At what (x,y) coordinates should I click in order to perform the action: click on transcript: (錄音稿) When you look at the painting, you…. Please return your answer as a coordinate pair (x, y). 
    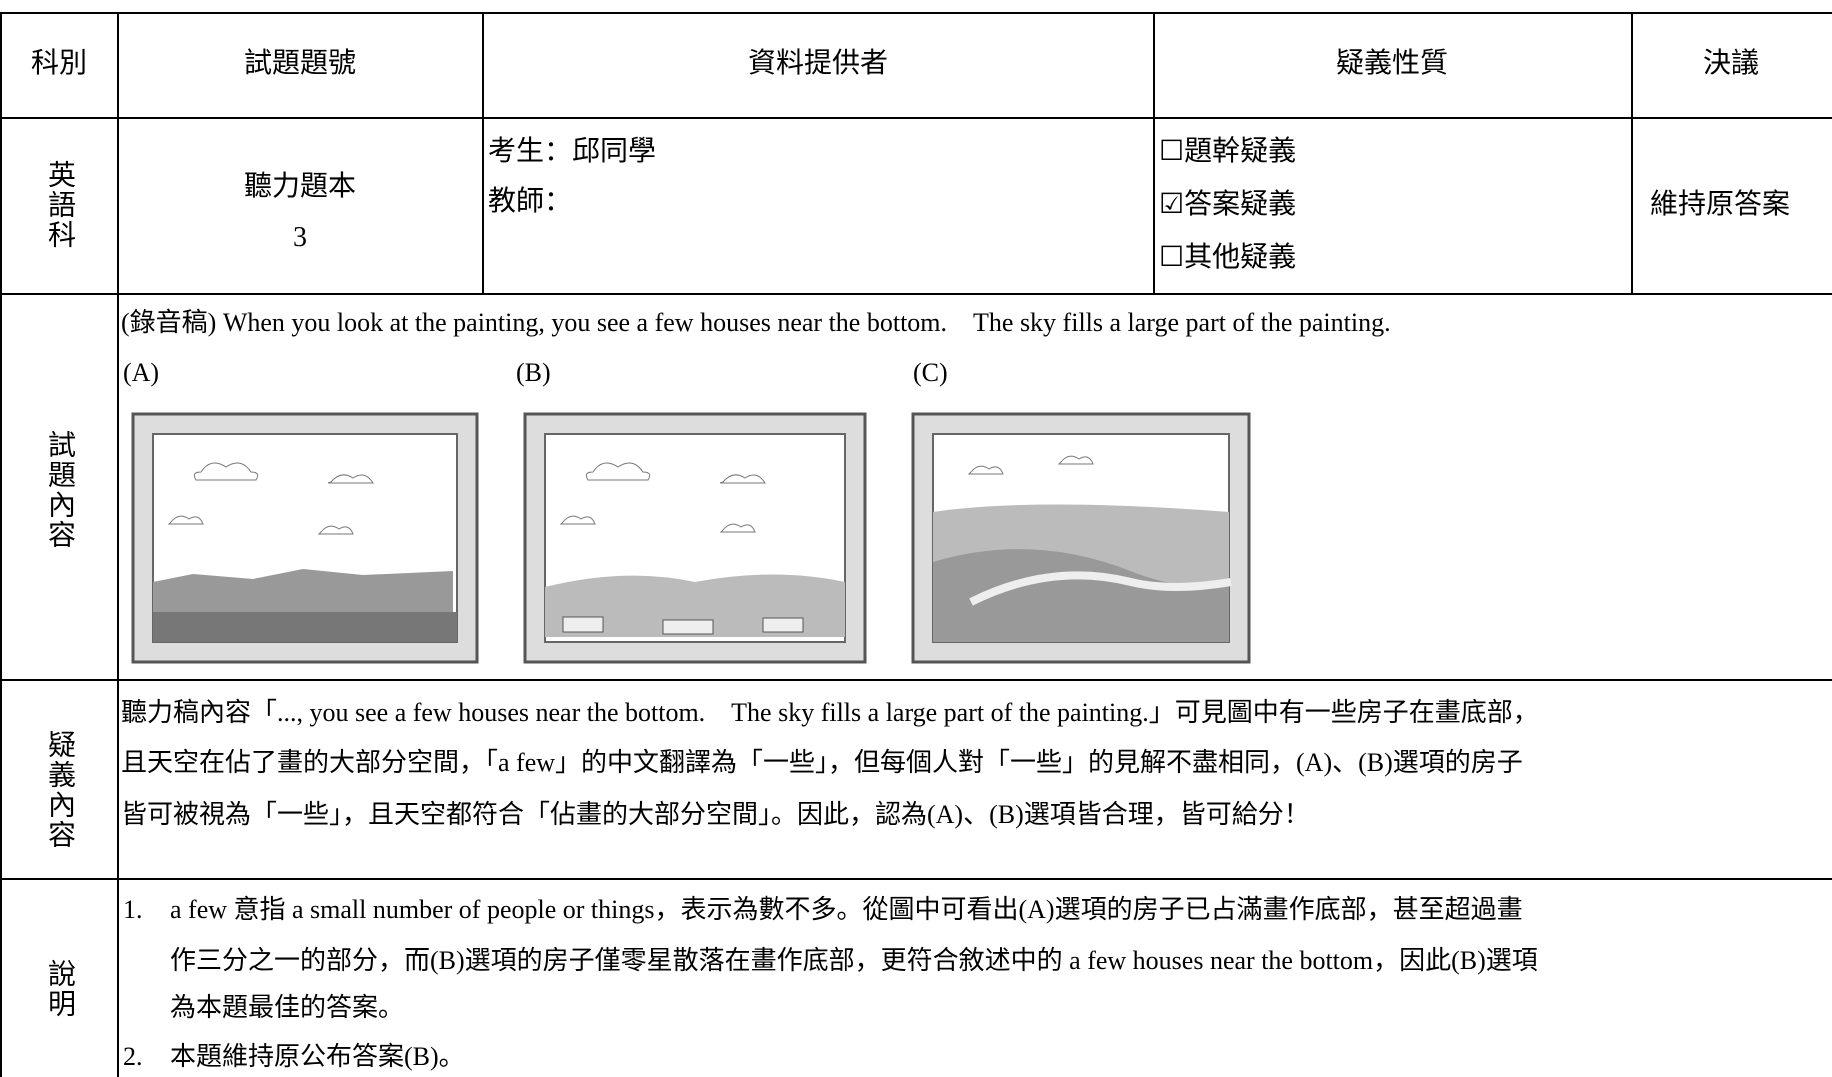
    Looking at the image, I should click on (756, 322).